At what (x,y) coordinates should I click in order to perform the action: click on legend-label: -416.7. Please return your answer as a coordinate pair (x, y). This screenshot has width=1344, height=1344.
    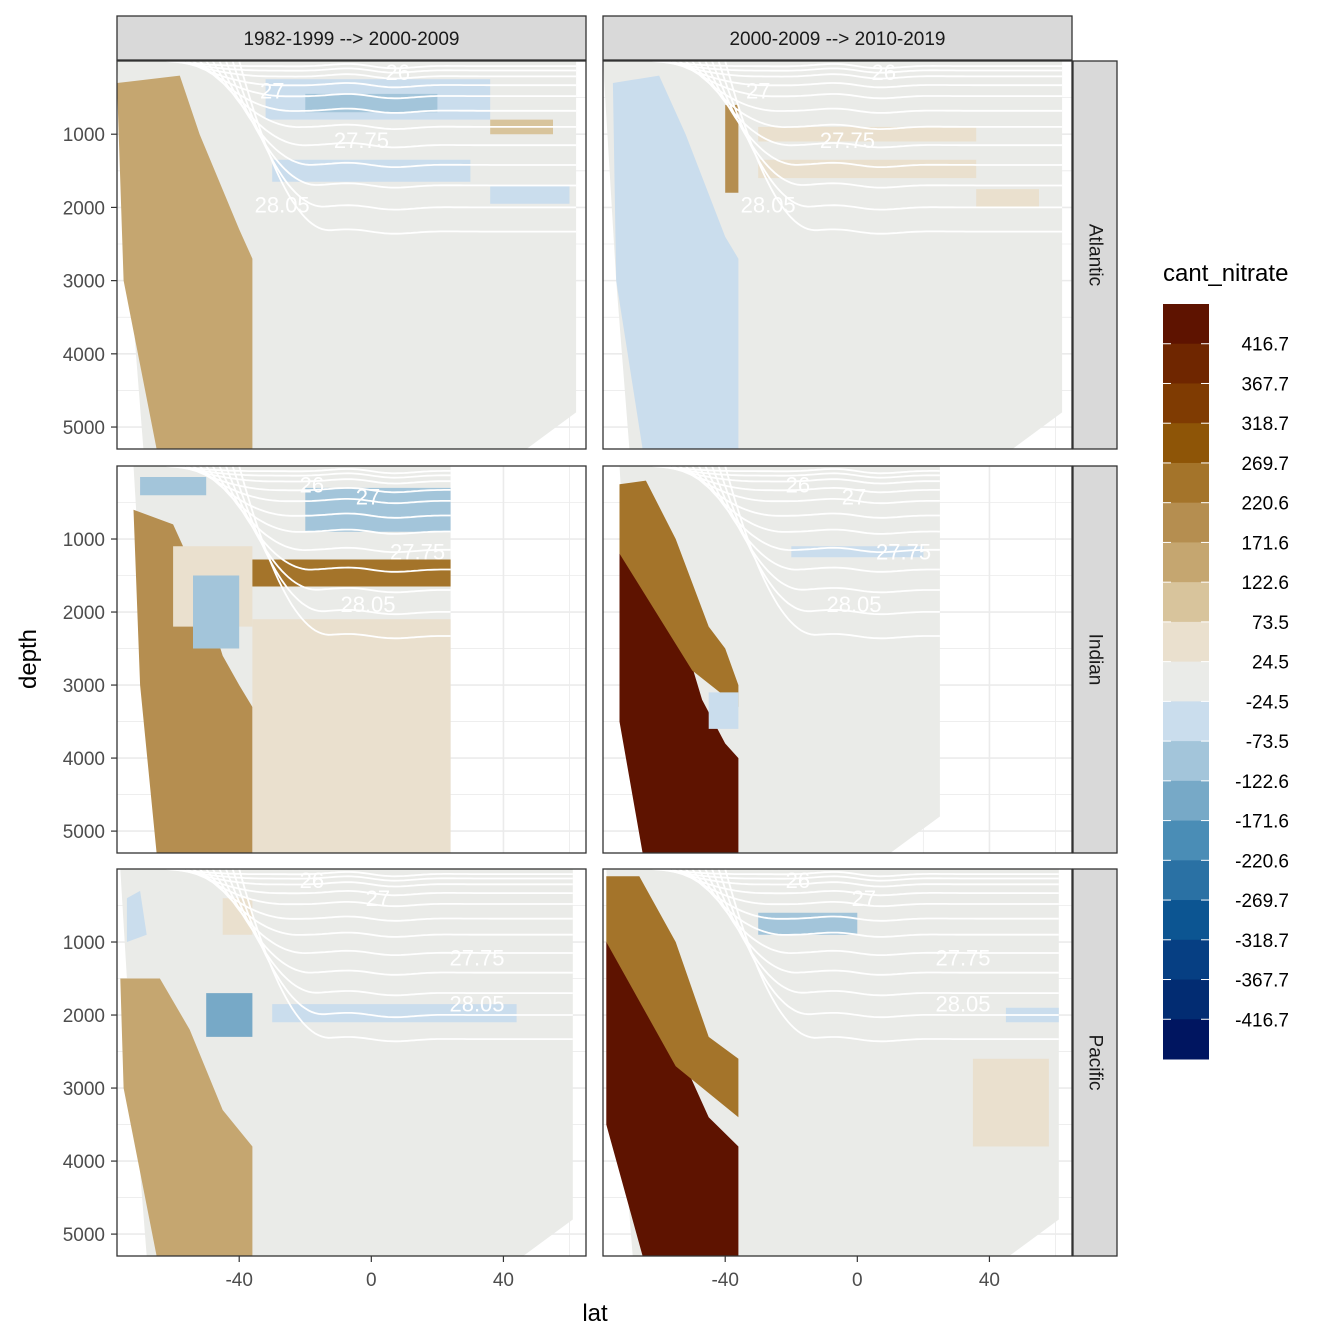
    Looking at the image, I should click on (1262, 1020).